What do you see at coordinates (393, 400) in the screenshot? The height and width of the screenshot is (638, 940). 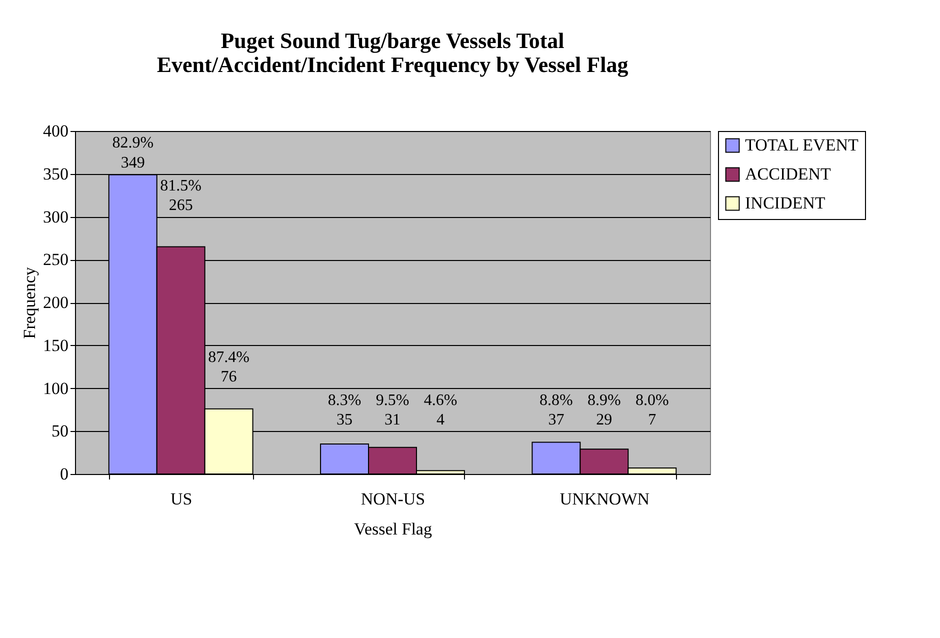 I see `annotation: 9.5%` at bounding box center [393, 400].